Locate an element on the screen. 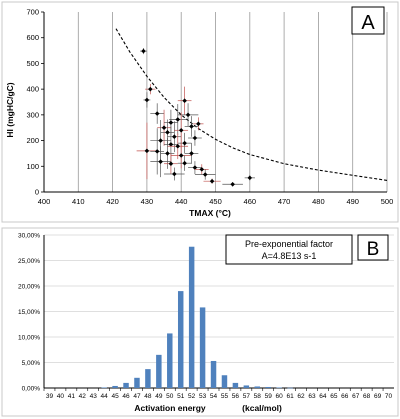  panel-a-x-tick-label: 440 is located at coordinates (181, 201).